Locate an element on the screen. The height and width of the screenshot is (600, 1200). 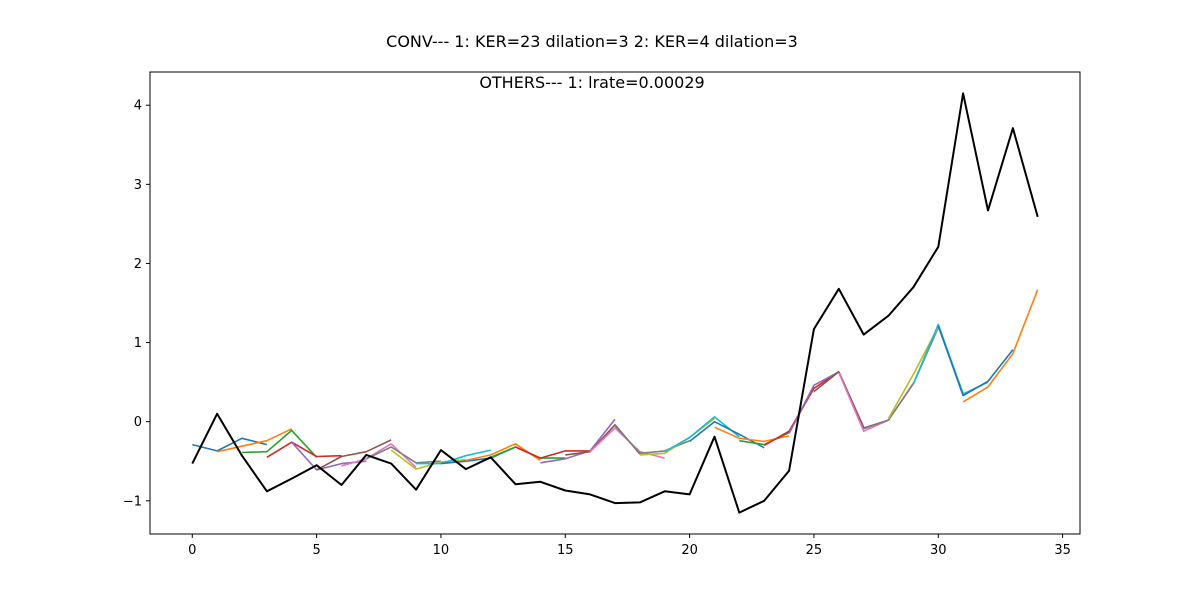
y-tick-label: 0 is located at coordinates (138, 422).